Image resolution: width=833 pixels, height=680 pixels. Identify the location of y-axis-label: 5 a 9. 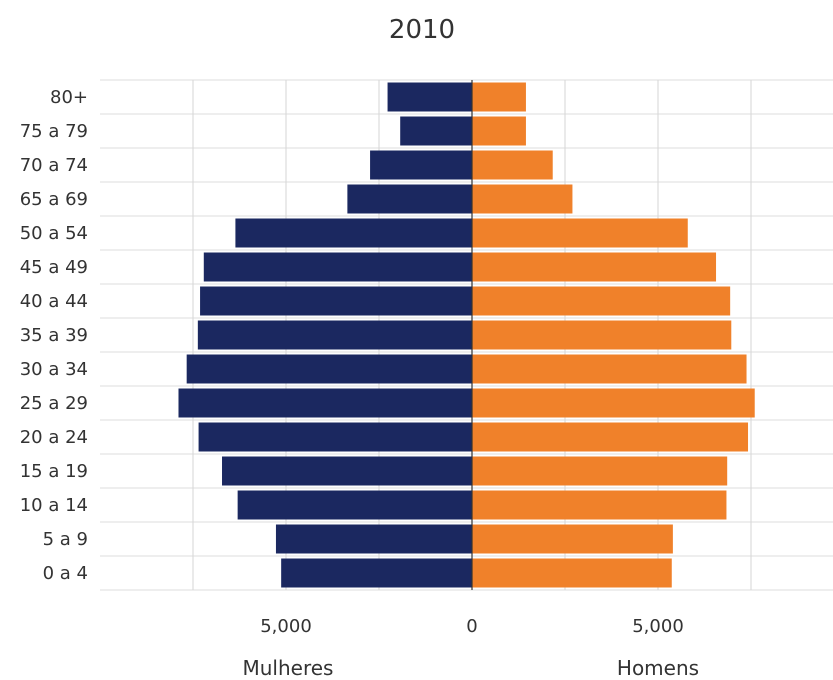
(65, 539).